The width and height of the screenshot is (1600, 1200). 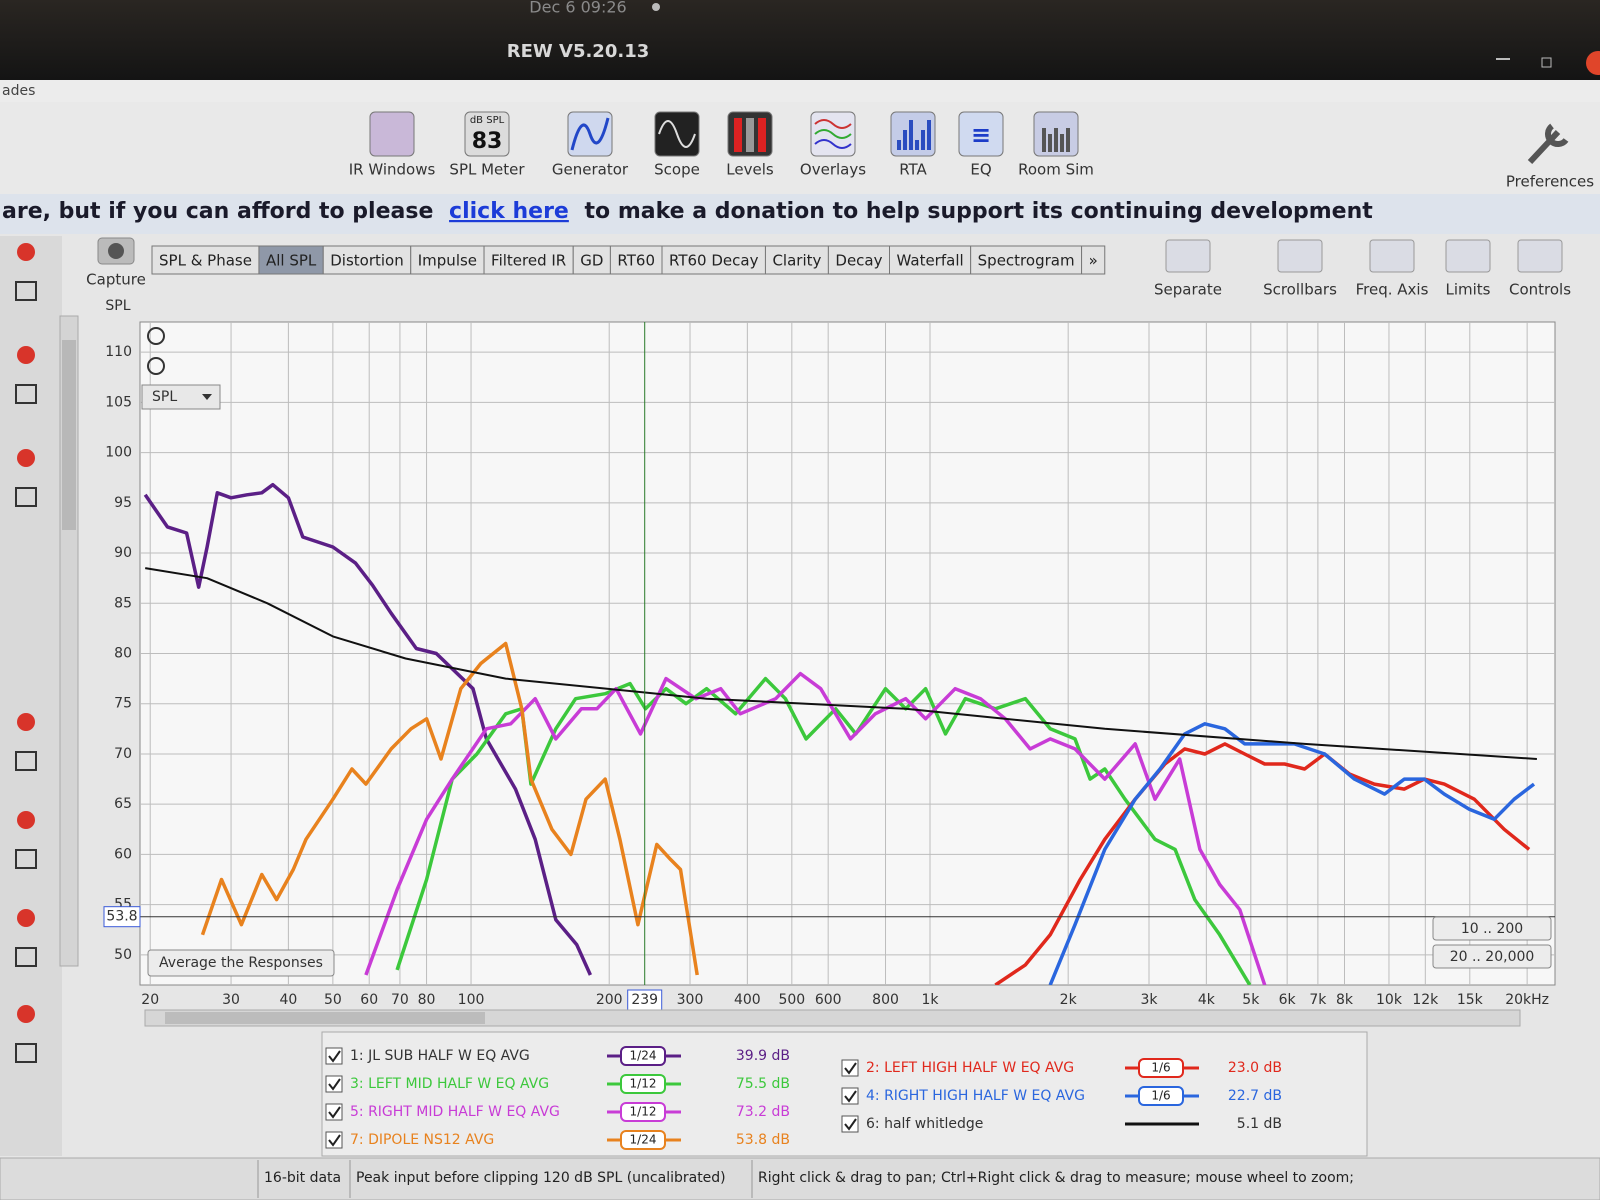 I want to click on legend-name: 3: LEFT MID HALF W EQ AVG, so click(x=449, y=1084).